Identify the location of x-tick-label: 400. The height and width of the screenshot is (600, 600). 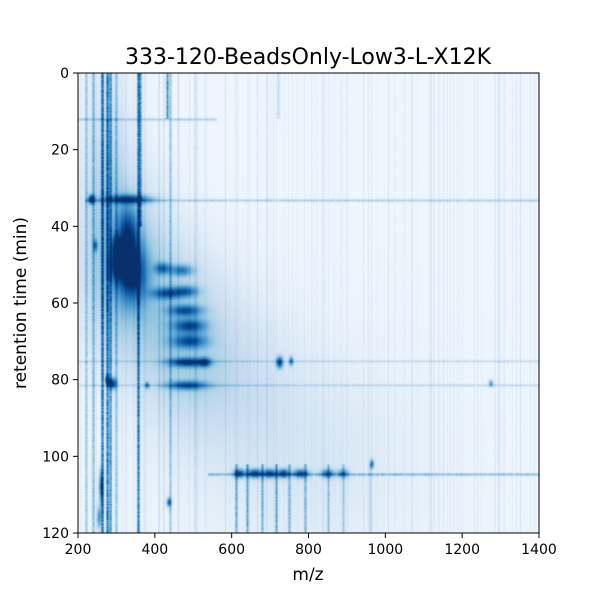
(154, 550).